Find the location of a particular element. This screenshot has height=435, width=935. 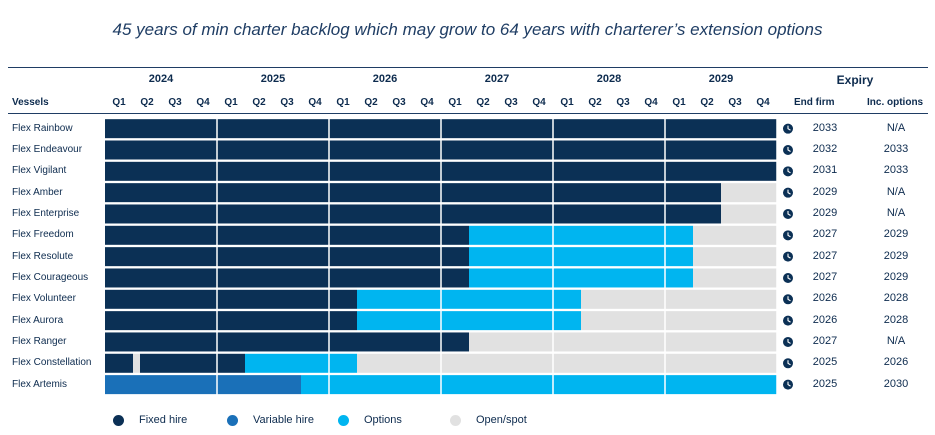

legend-item-fixed: Fixed hire is located at coordinates (150, 420).